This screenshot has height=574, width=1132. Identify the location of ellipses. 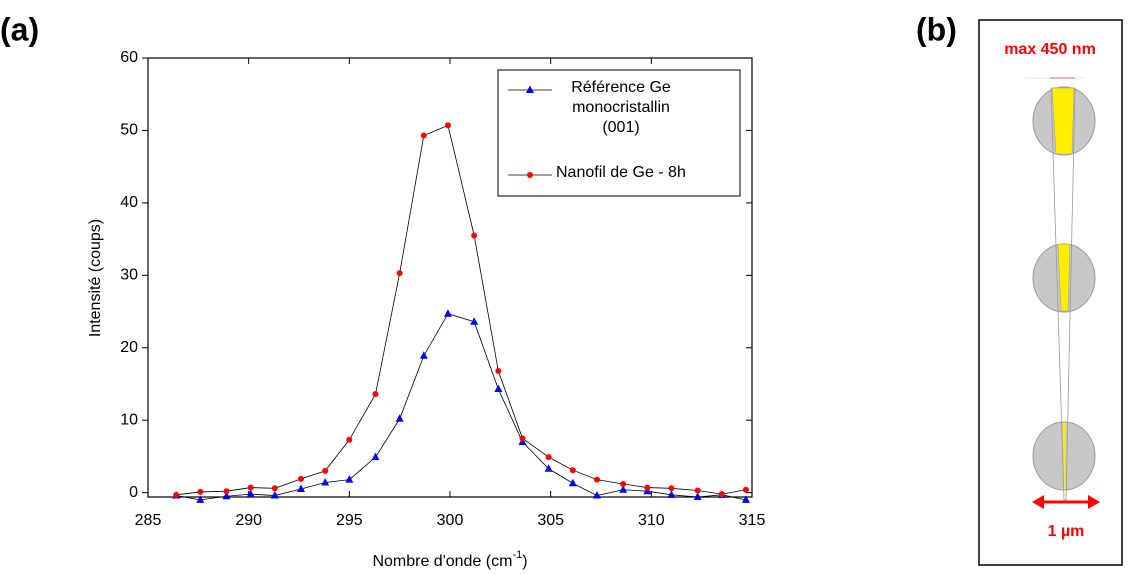
(1064, 293).